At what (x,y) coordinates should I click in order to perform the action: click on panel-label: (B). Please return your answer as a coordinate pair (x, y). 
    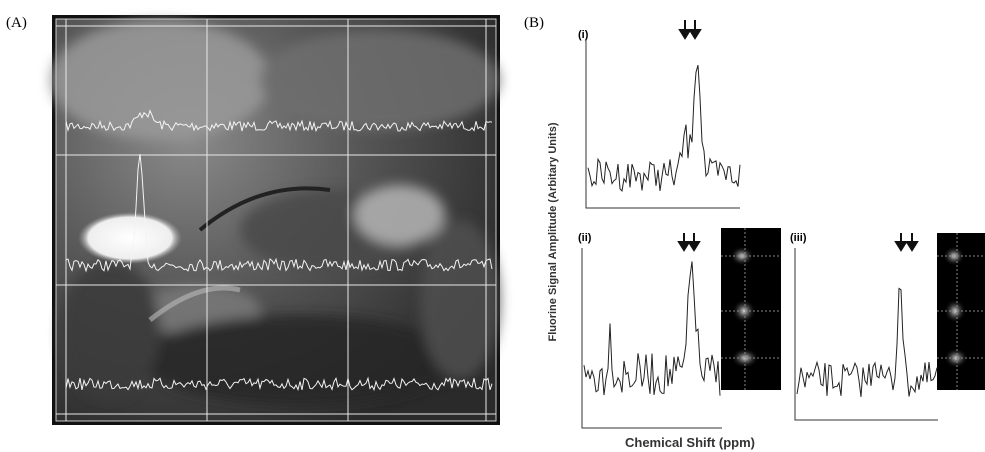
    Looking at the image, I should click on (534, 23).